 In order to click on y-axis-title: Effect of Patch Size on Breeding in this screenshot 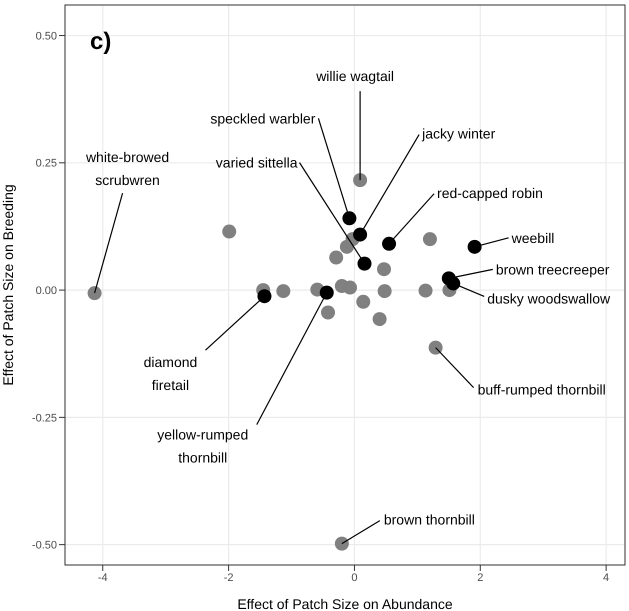, I will do `click(8, 285)`.